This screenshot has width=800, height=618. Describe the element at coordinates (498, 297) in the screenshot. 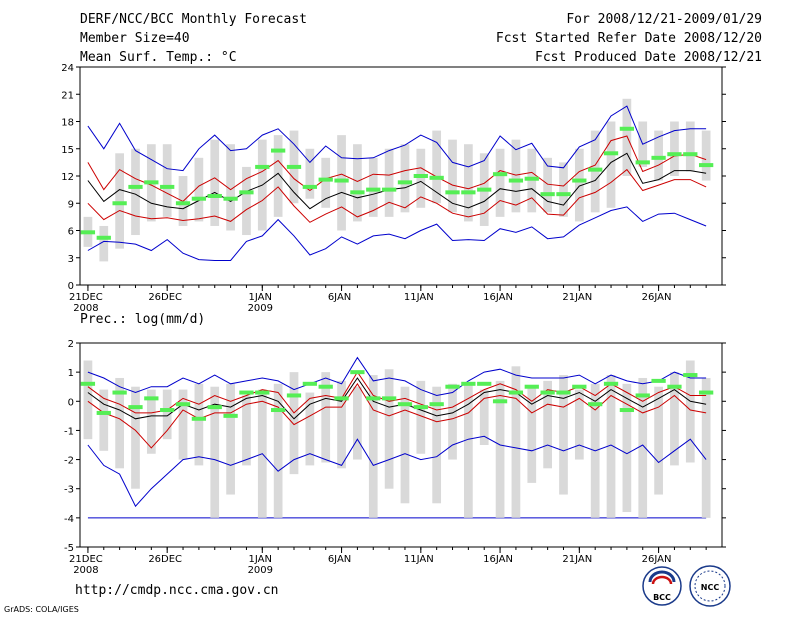

I see `temp-x-tick-label: 16JAN` at that location.